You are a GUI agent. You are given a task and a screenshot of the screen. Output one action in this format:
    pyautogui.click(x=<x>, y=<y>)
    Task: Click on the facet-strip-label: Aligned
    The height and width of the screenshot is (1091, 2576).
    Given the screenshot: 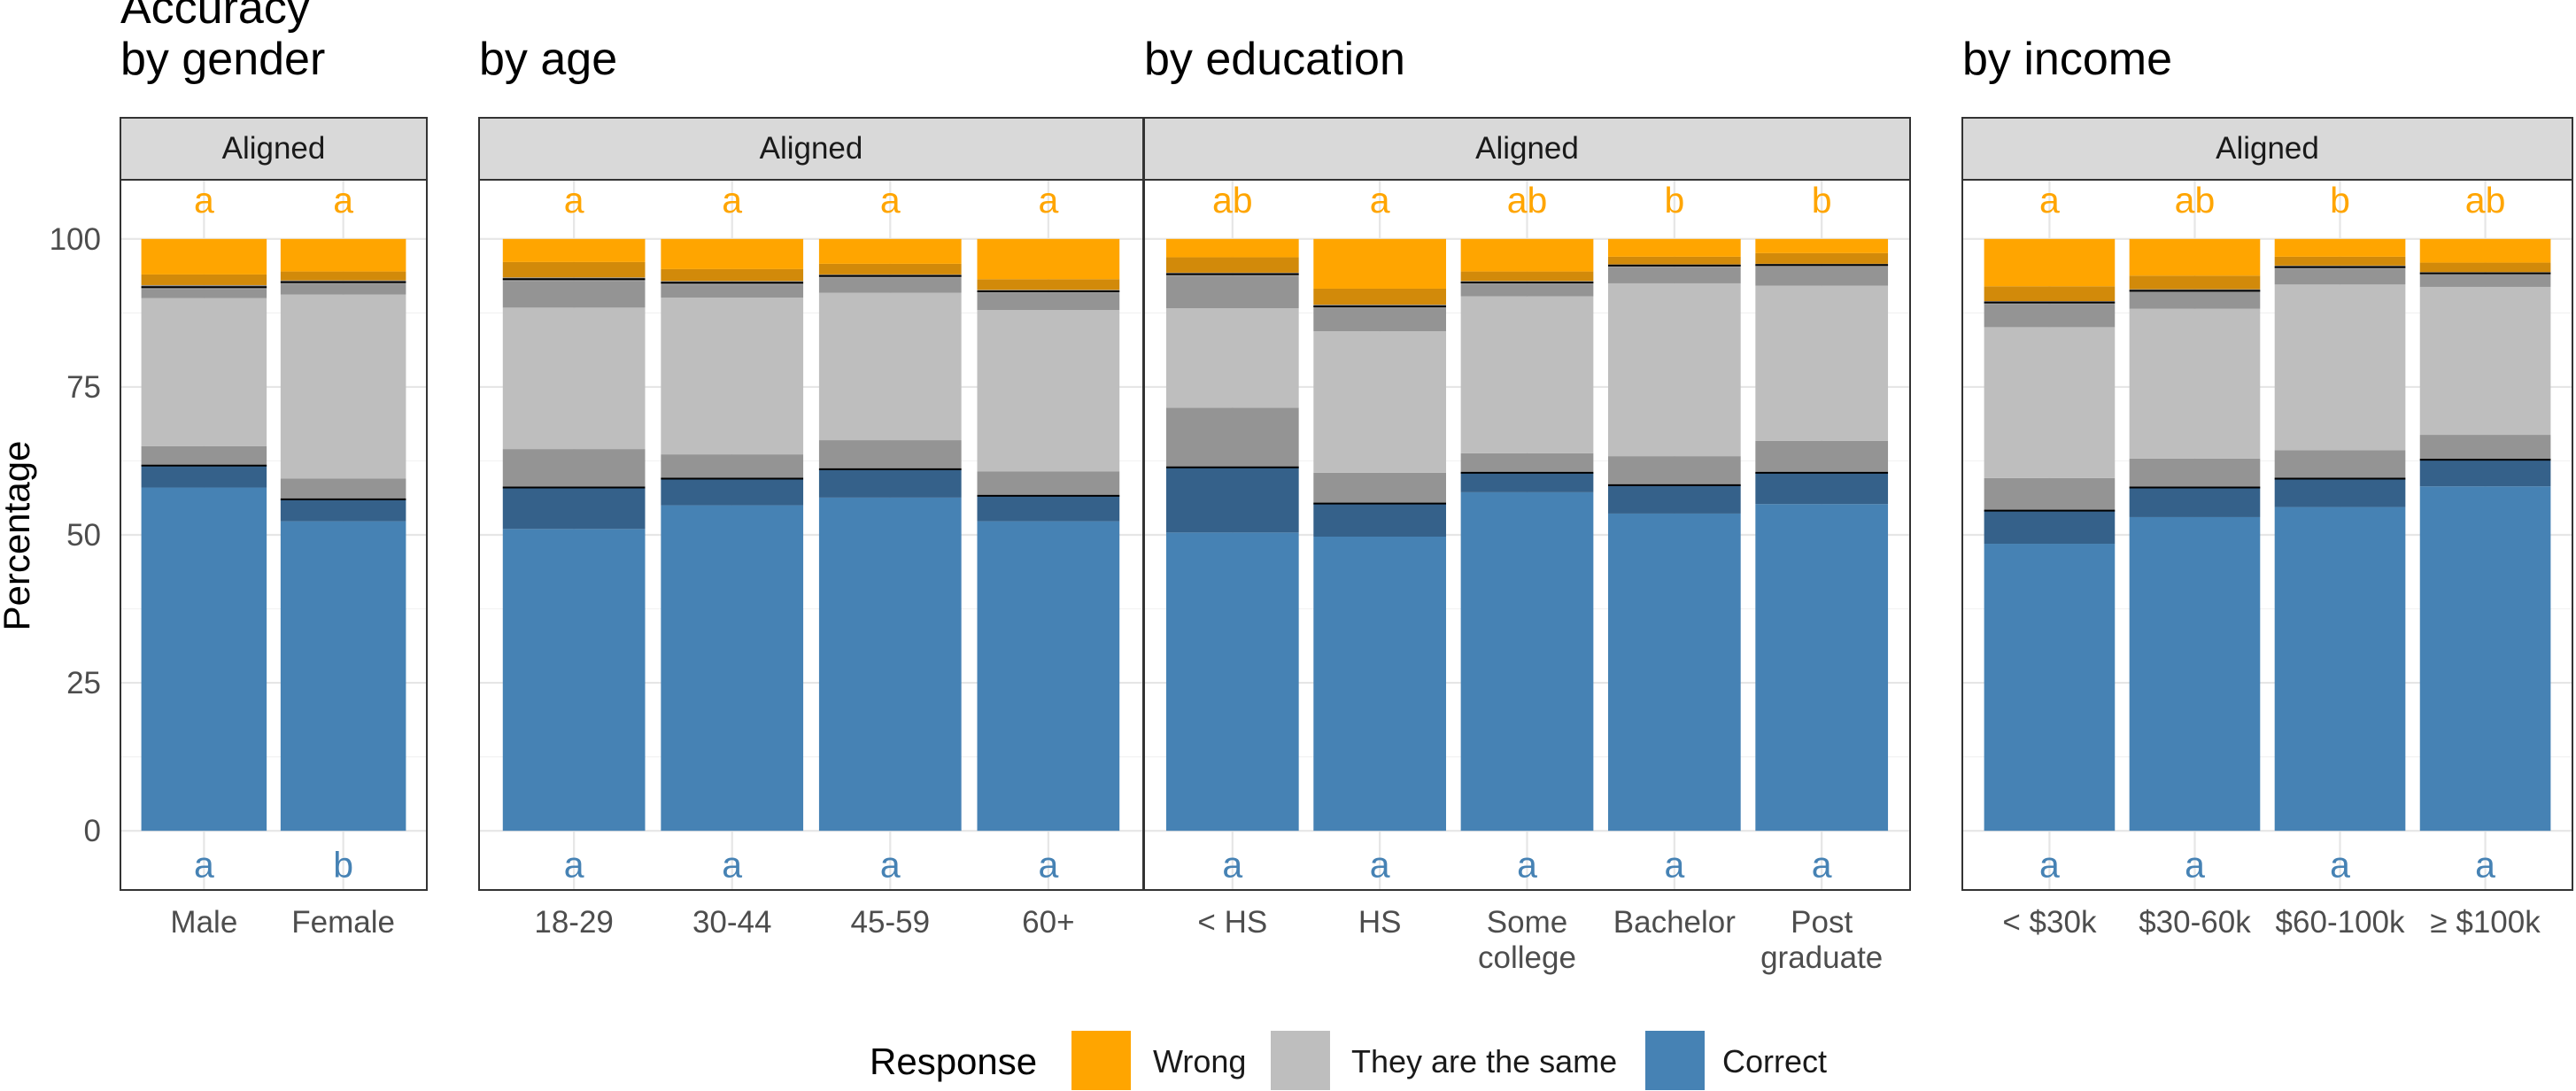 What is the action you would take?
    pyautogui.click(x=2267, y=148)
    